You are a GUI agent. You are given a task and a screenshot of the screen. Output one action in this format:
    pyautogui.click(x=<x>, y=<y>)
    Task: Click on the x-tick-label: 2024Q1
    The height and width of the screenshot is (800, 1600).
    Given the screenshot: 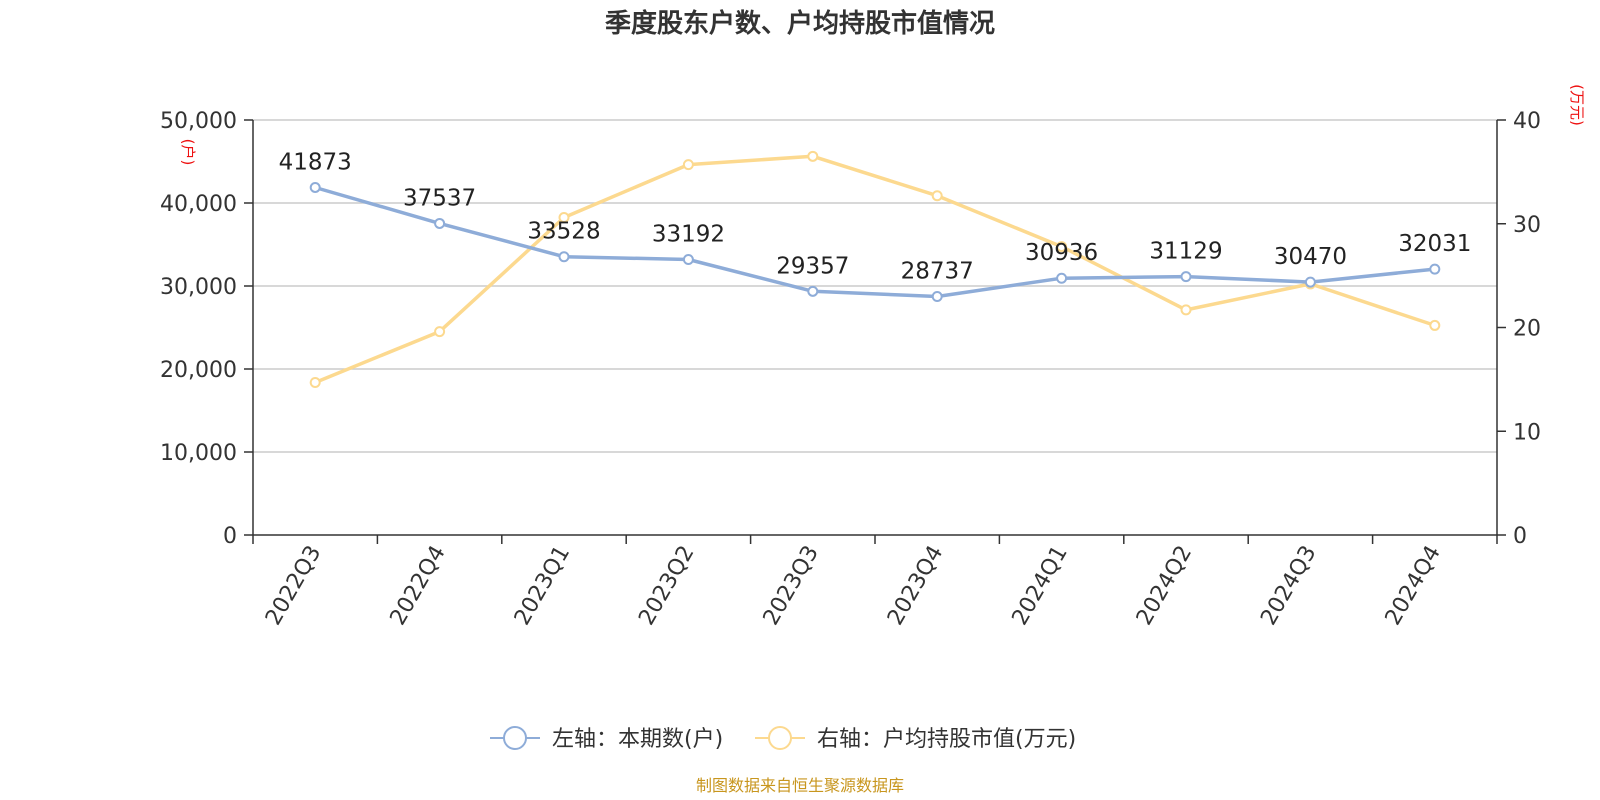 What is the action you would take?
    pyautogui.click(x=1039, y=586)
    